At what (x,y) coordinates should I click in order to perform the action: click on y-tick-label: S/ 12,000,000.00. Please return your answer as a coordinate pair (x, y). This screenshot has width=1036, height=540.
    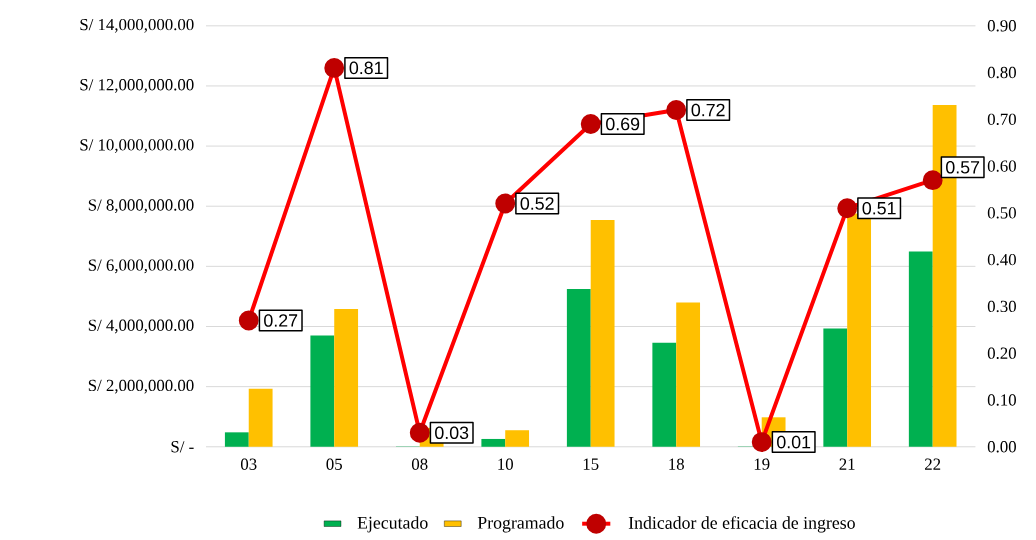
    Looking at the image, I should click on (137, 86).